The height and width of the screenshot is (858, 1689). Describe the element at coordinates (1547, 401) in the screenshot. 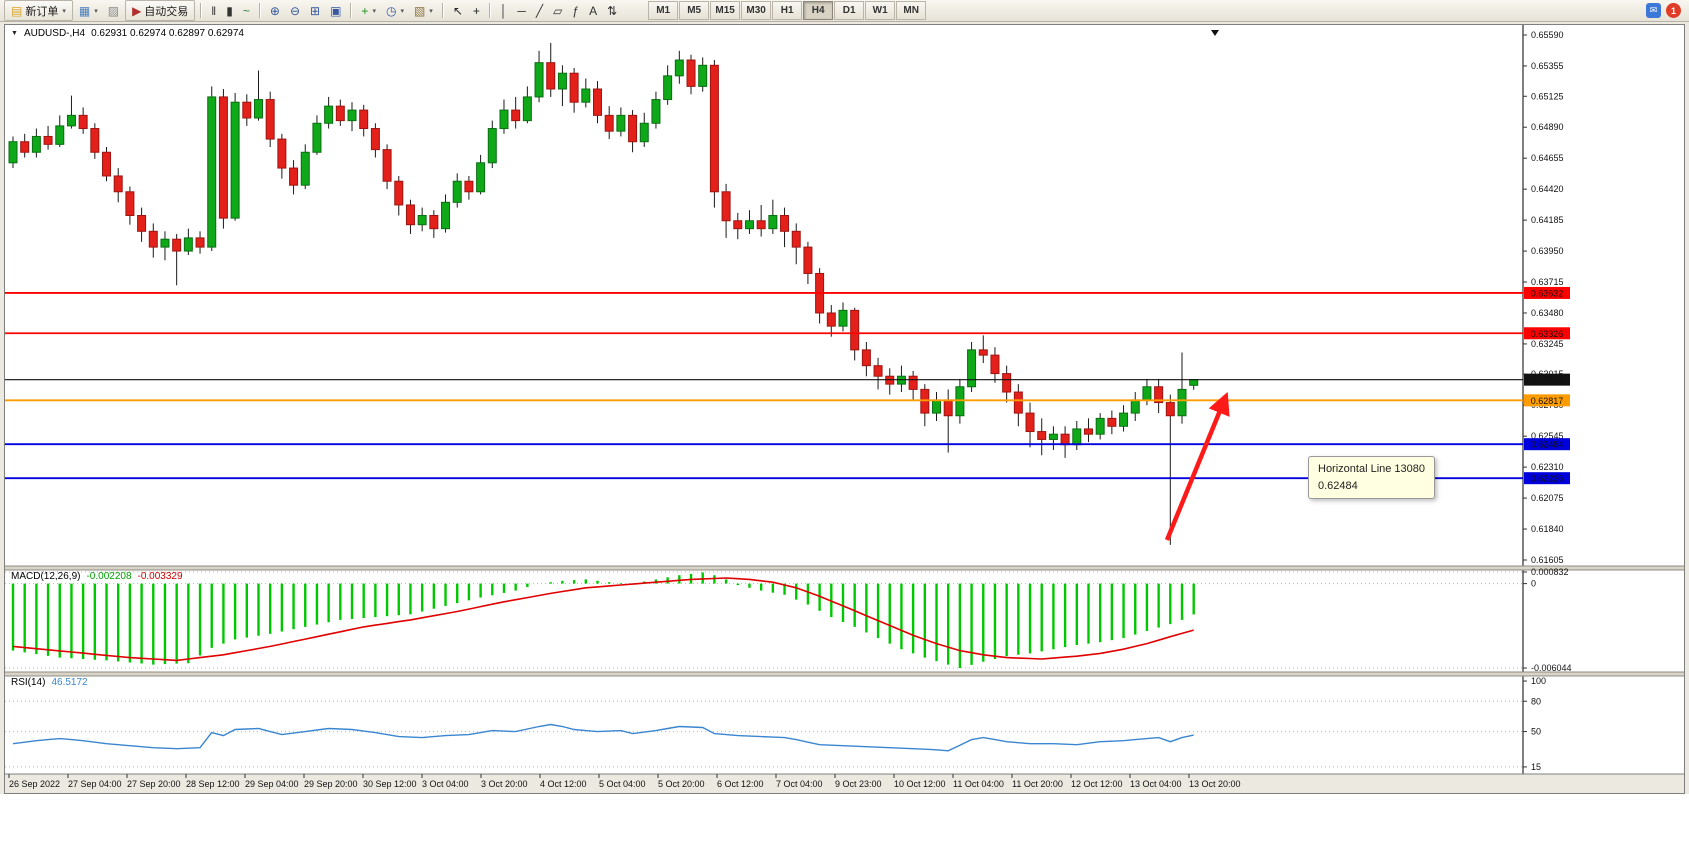

I see `price-tag-label: 0.62817` at that location.